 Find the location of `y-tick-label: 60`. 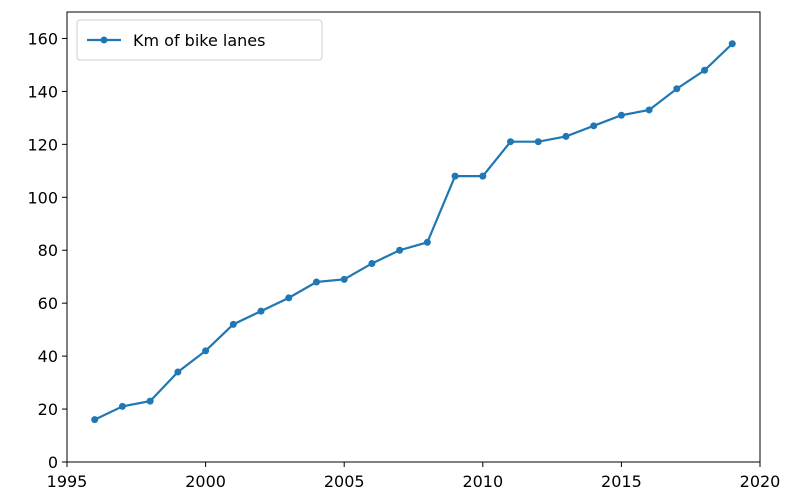

y-tick-label: 60 is located at coordinates (48, 303).